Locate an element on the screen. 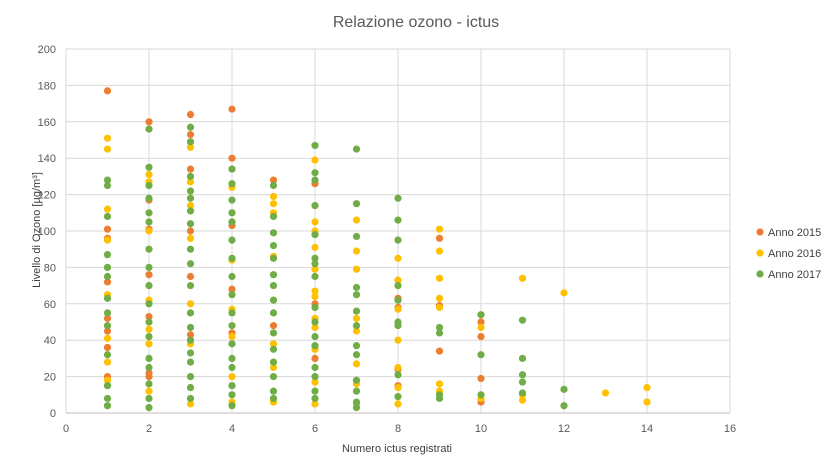  x-axis-label: Numero ictus registrati is located at coordinates (397, 449).